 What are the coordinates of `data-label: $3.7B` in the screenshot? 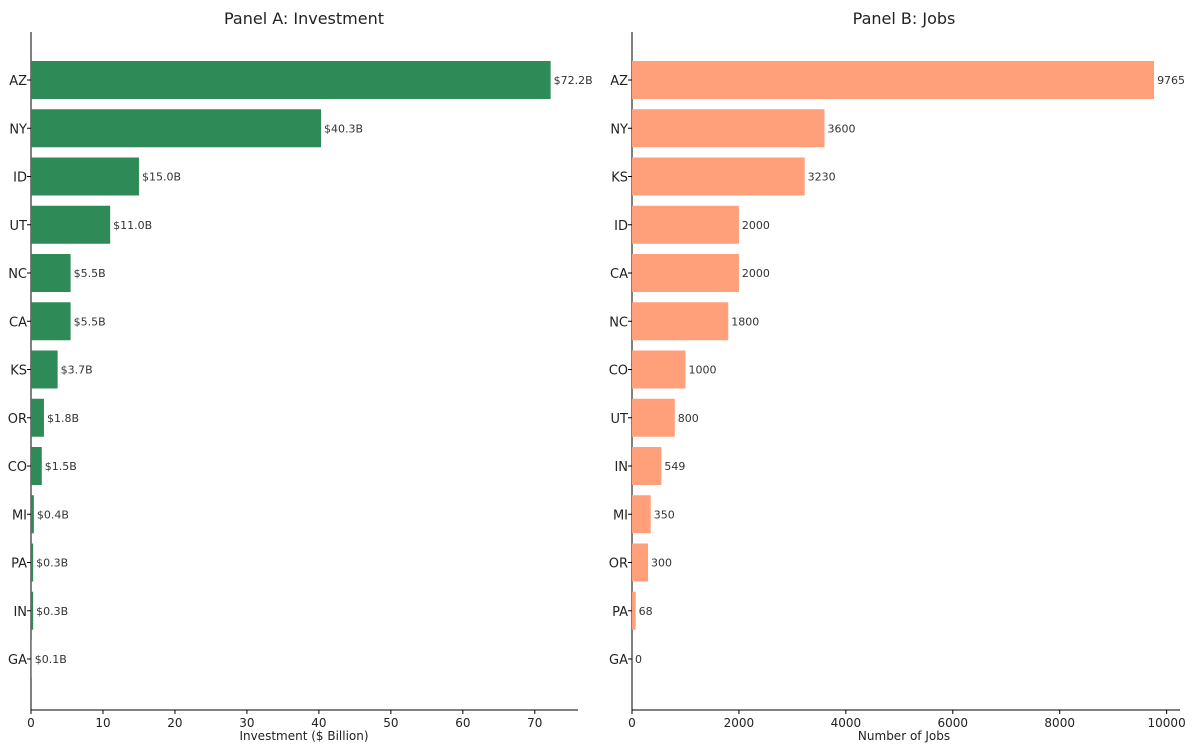 It's located at (77, 370).